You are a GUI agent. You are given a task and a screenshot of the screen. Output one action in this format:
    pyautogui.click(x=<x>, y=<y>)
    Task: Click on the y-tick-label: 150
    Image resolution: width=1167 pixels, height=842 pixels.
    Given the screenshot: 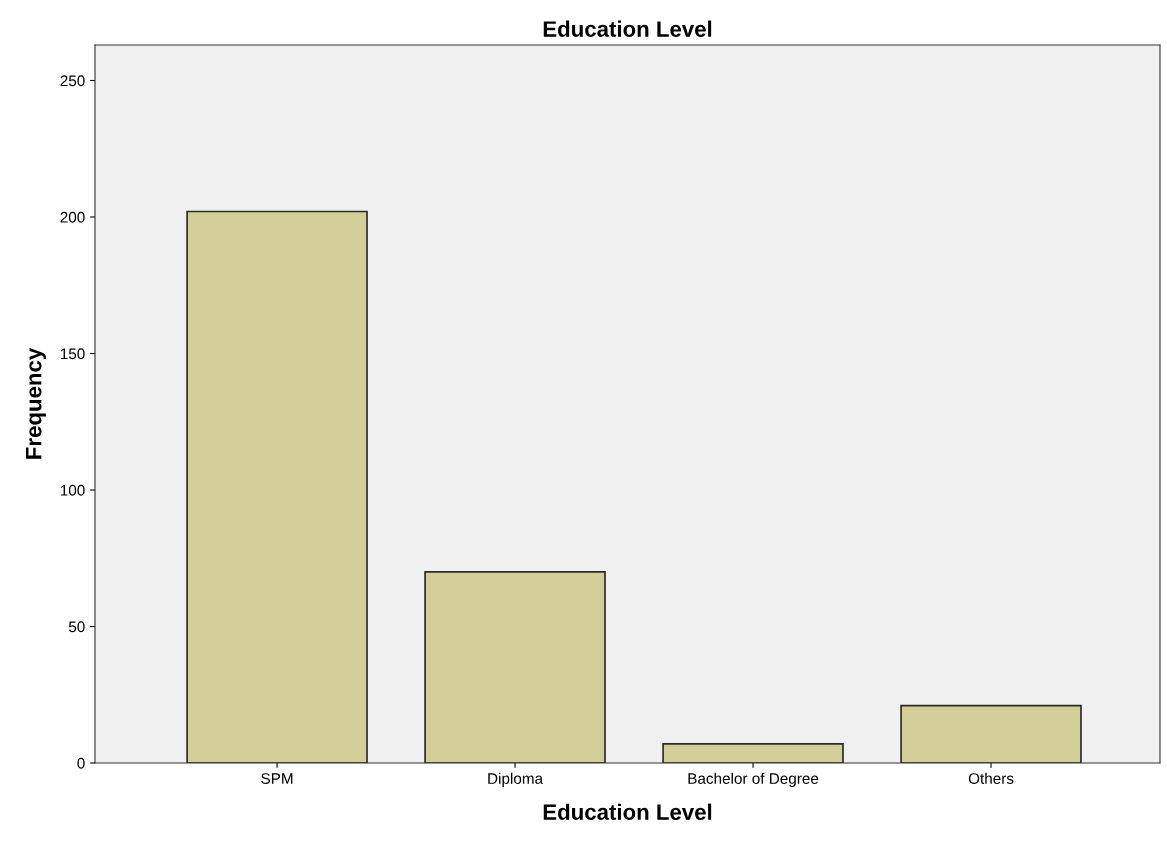 What is the action you would take?
    pyautogui.click(x=72, y=354)
    